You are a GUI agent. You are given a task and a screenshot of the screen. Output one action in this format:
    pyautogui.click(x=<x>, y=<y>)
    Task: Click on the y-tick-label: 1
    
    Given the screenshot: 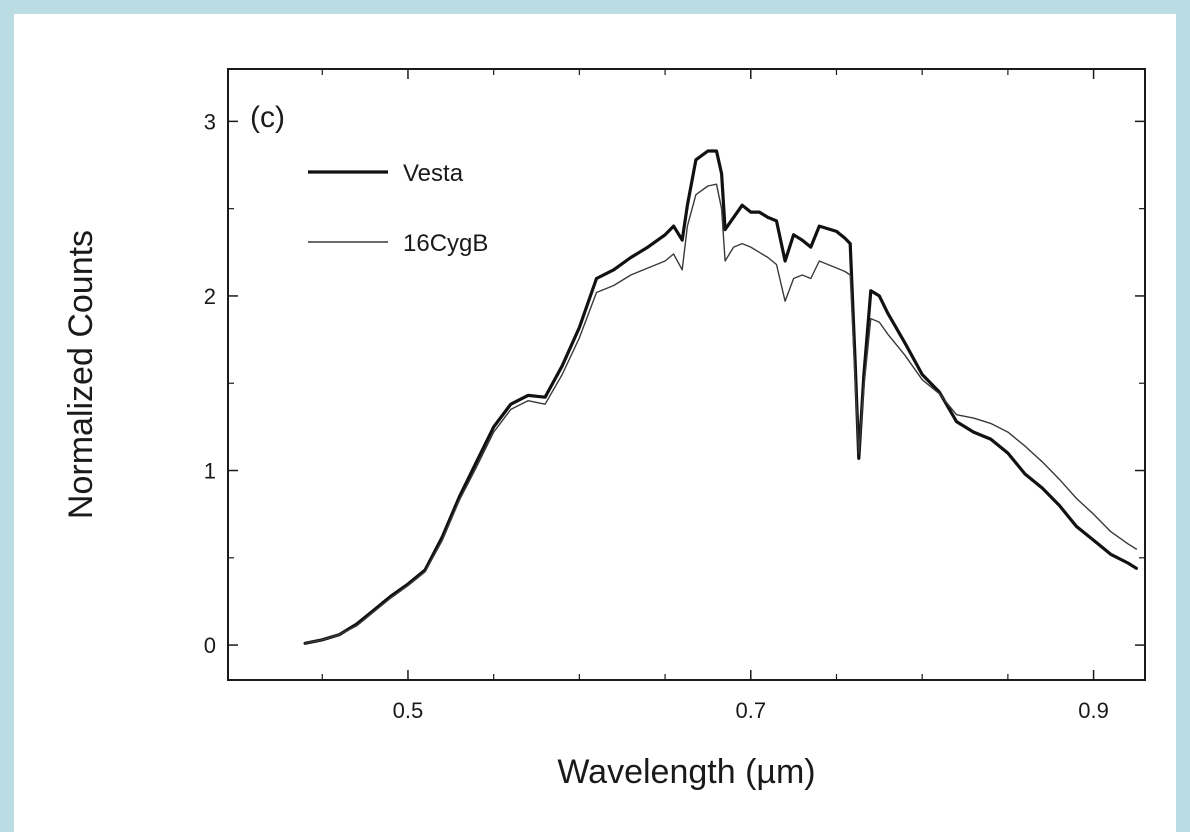 What is the action you would take?
    pyautogui.click(x=210, y=471)
    